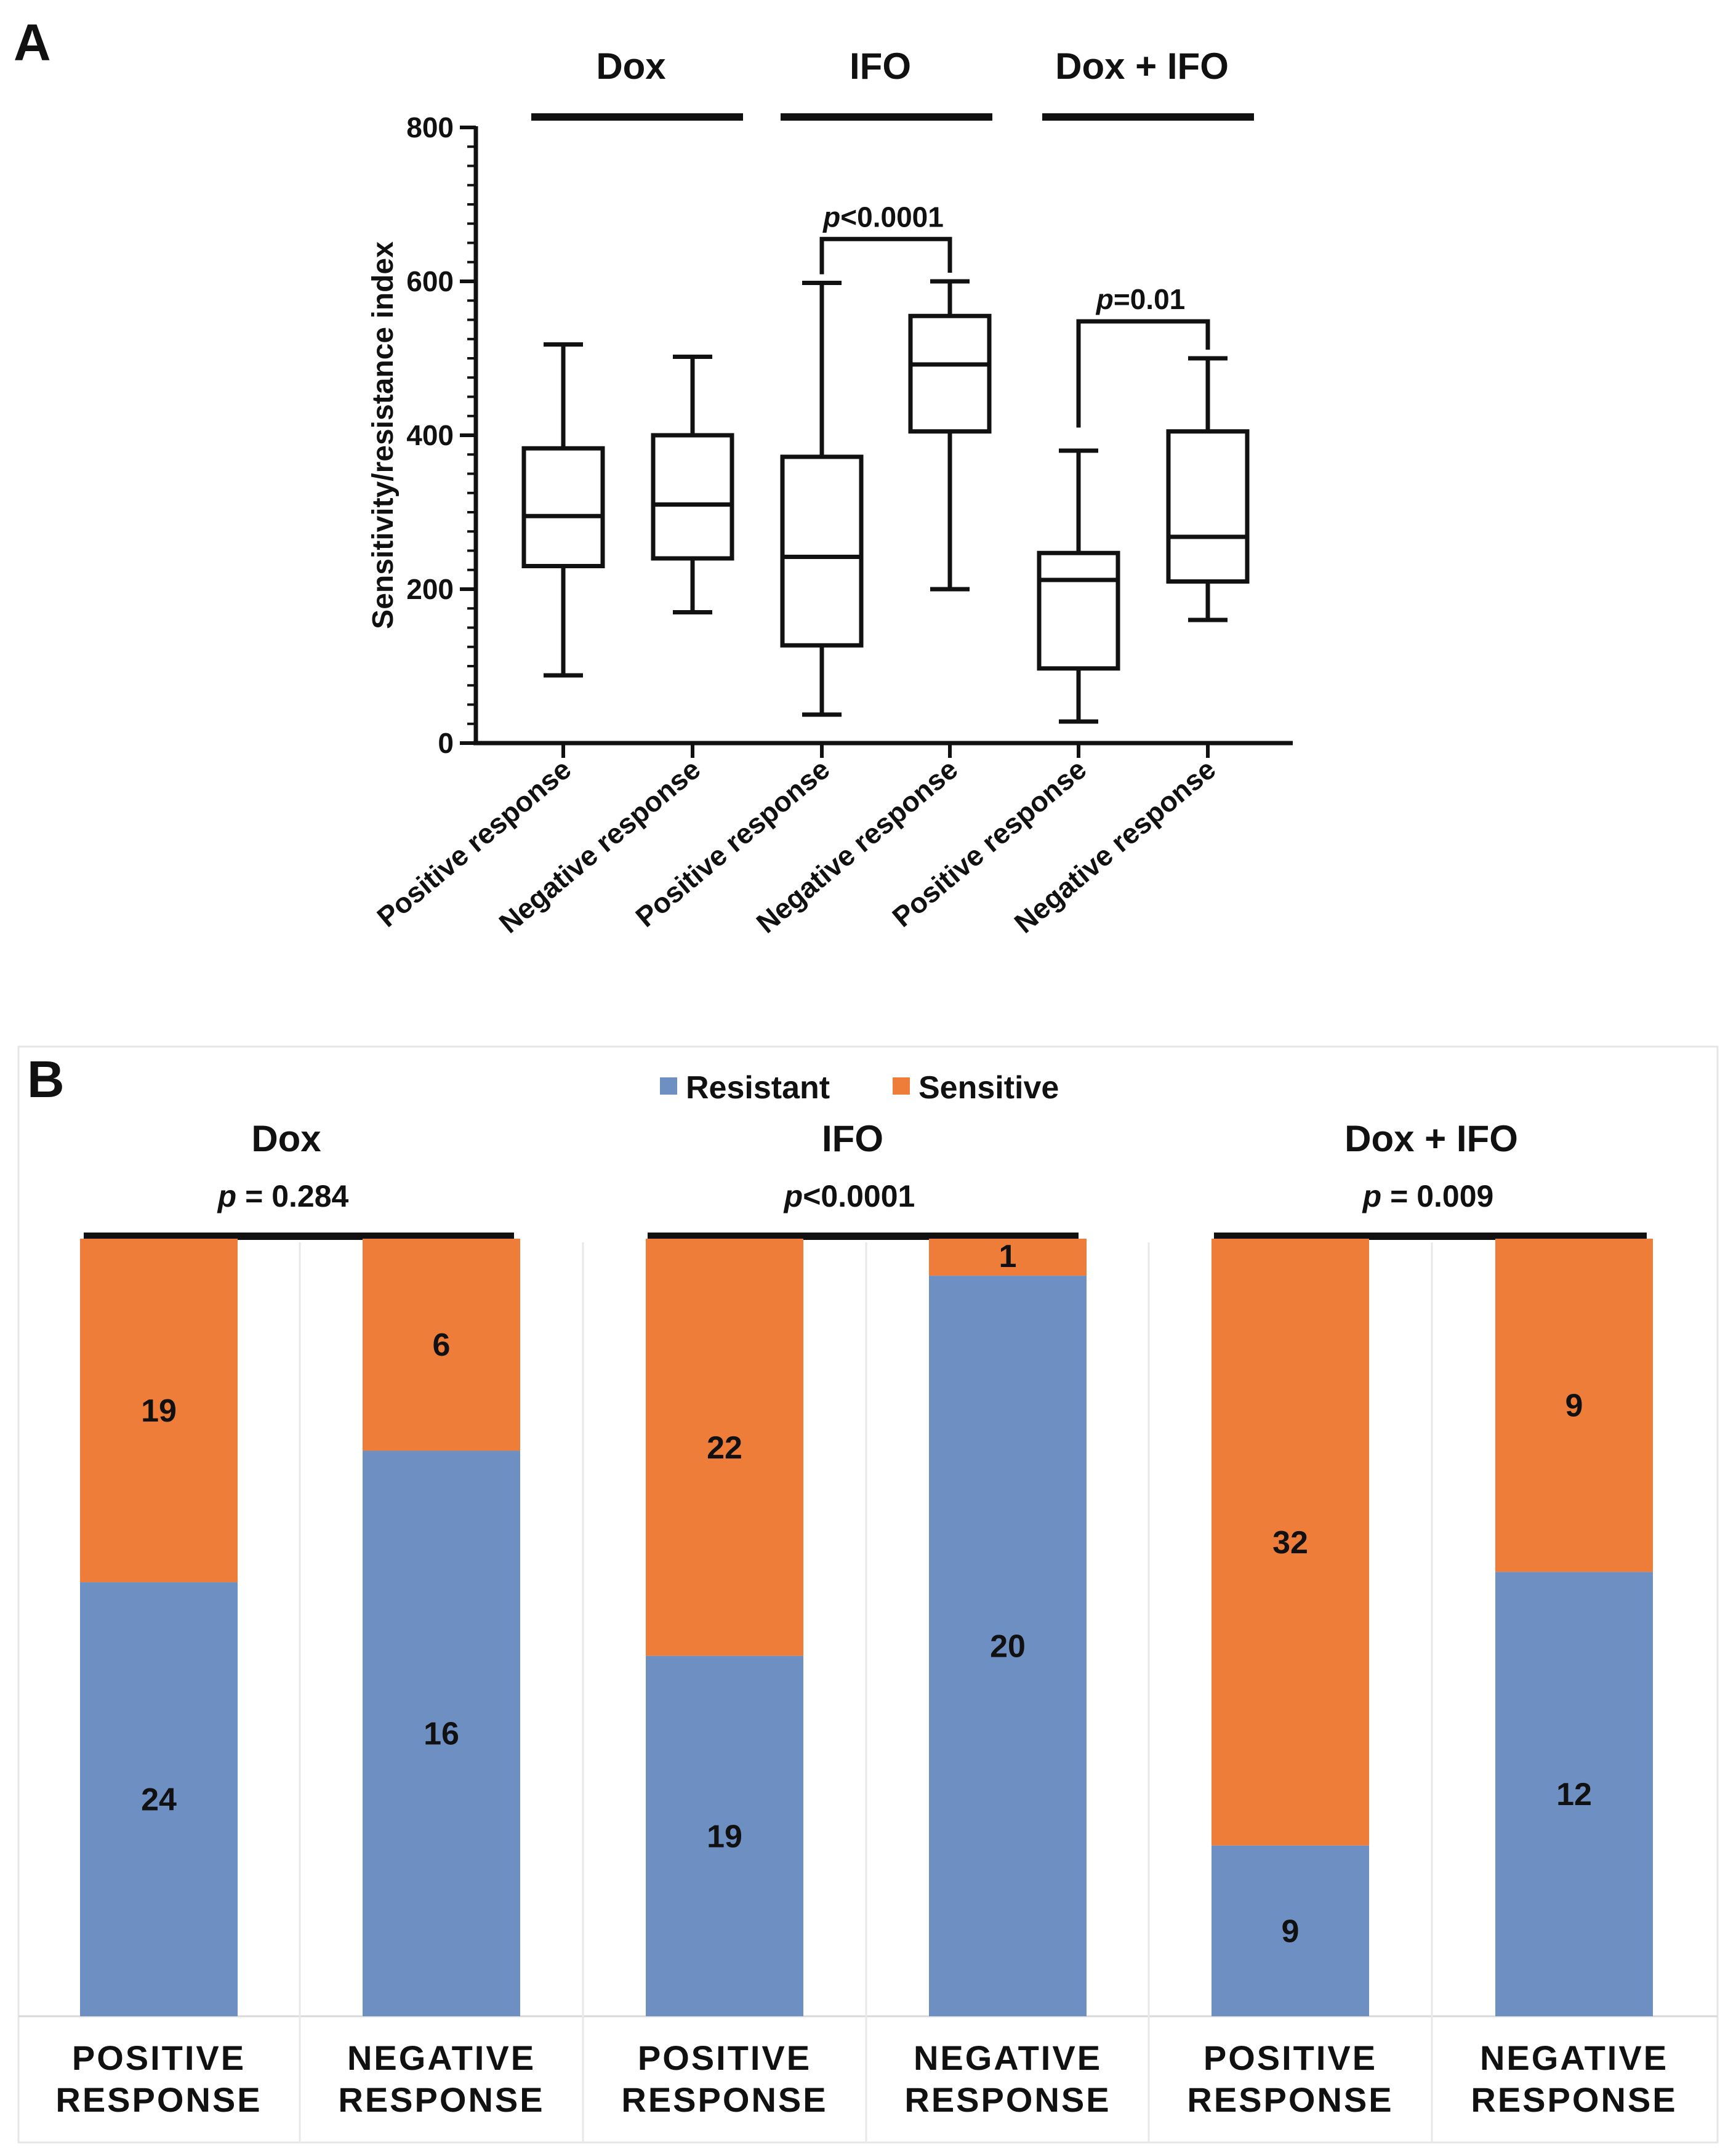 This screenshot has height=2156, width=1728. Describe the element at coordinates (1428, 1196) in the screenshot. I see `p-value-label: p = 0.009` at that location.